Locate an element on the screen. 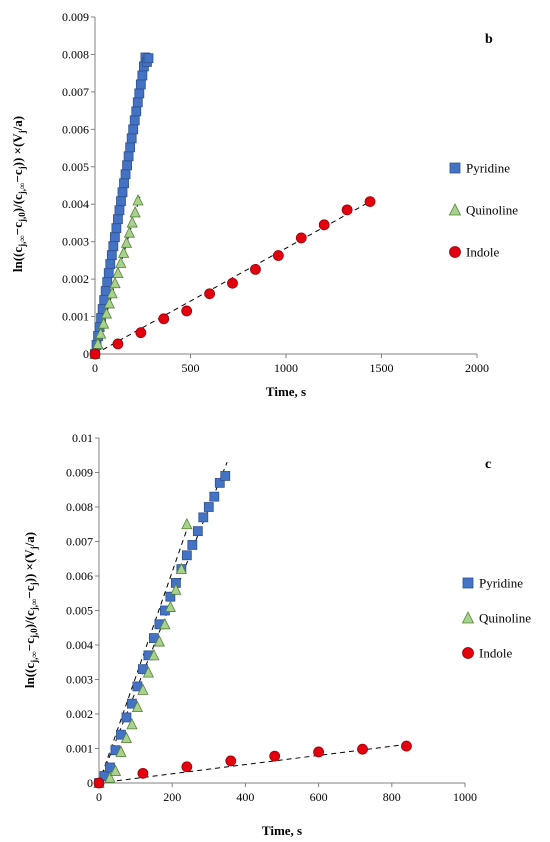 The width and height of the screenshot is (550, 842). x-tick-label: 400 is located at coordinates (245, 797).